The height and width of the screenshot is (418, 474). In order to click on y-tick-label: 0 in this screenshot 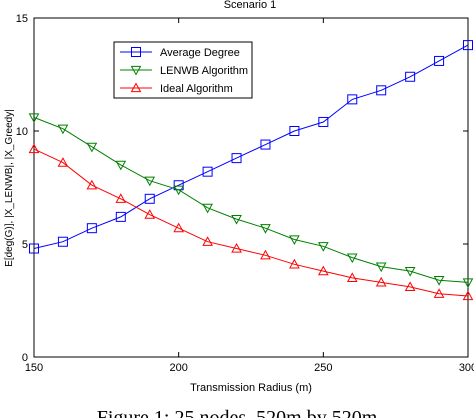, I will do `click(25, 358)`.